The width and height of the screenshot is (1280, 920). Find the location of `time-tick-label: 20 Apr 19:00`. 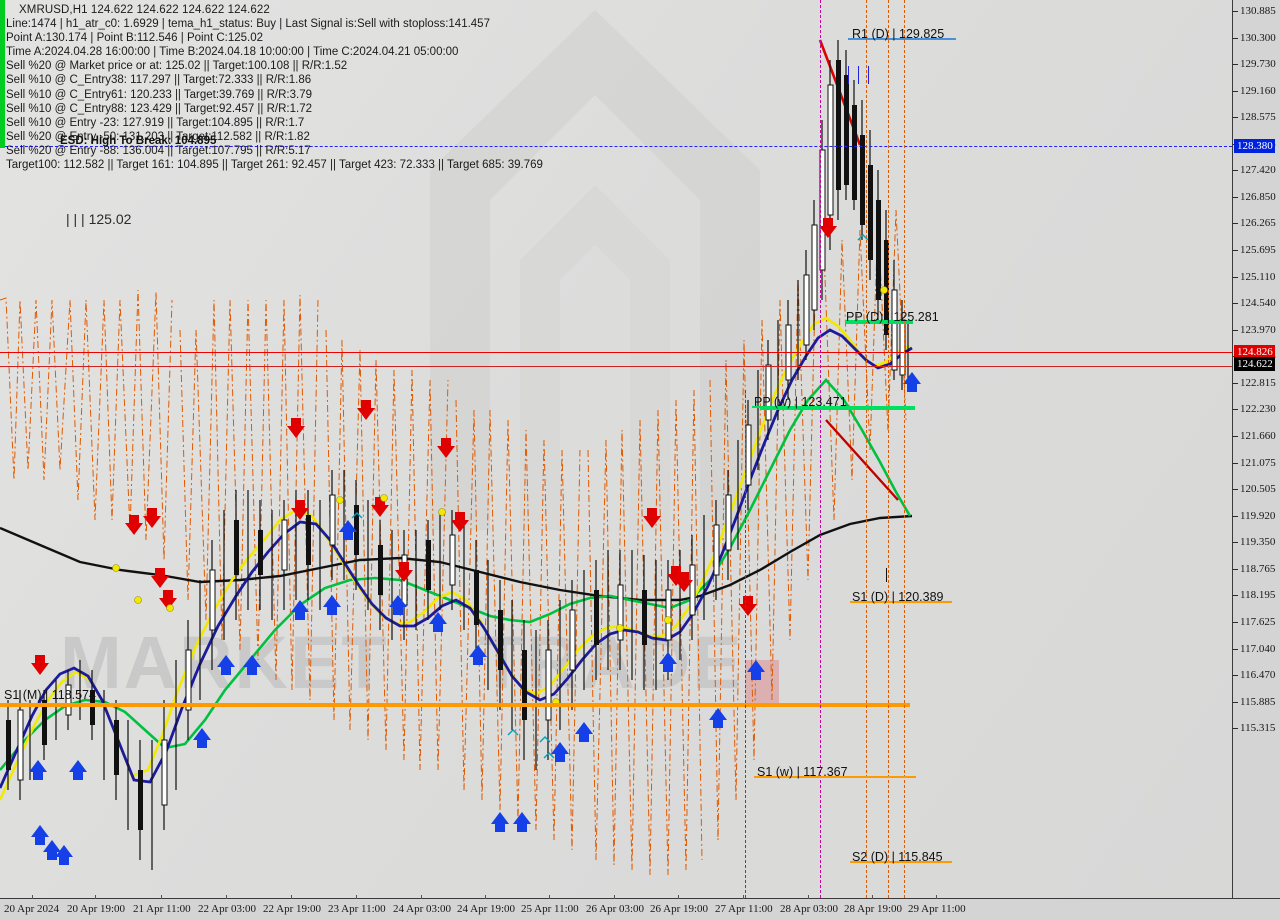

time-tick-label: 20 Apr 19:00 is located at coordinates (96, 909).